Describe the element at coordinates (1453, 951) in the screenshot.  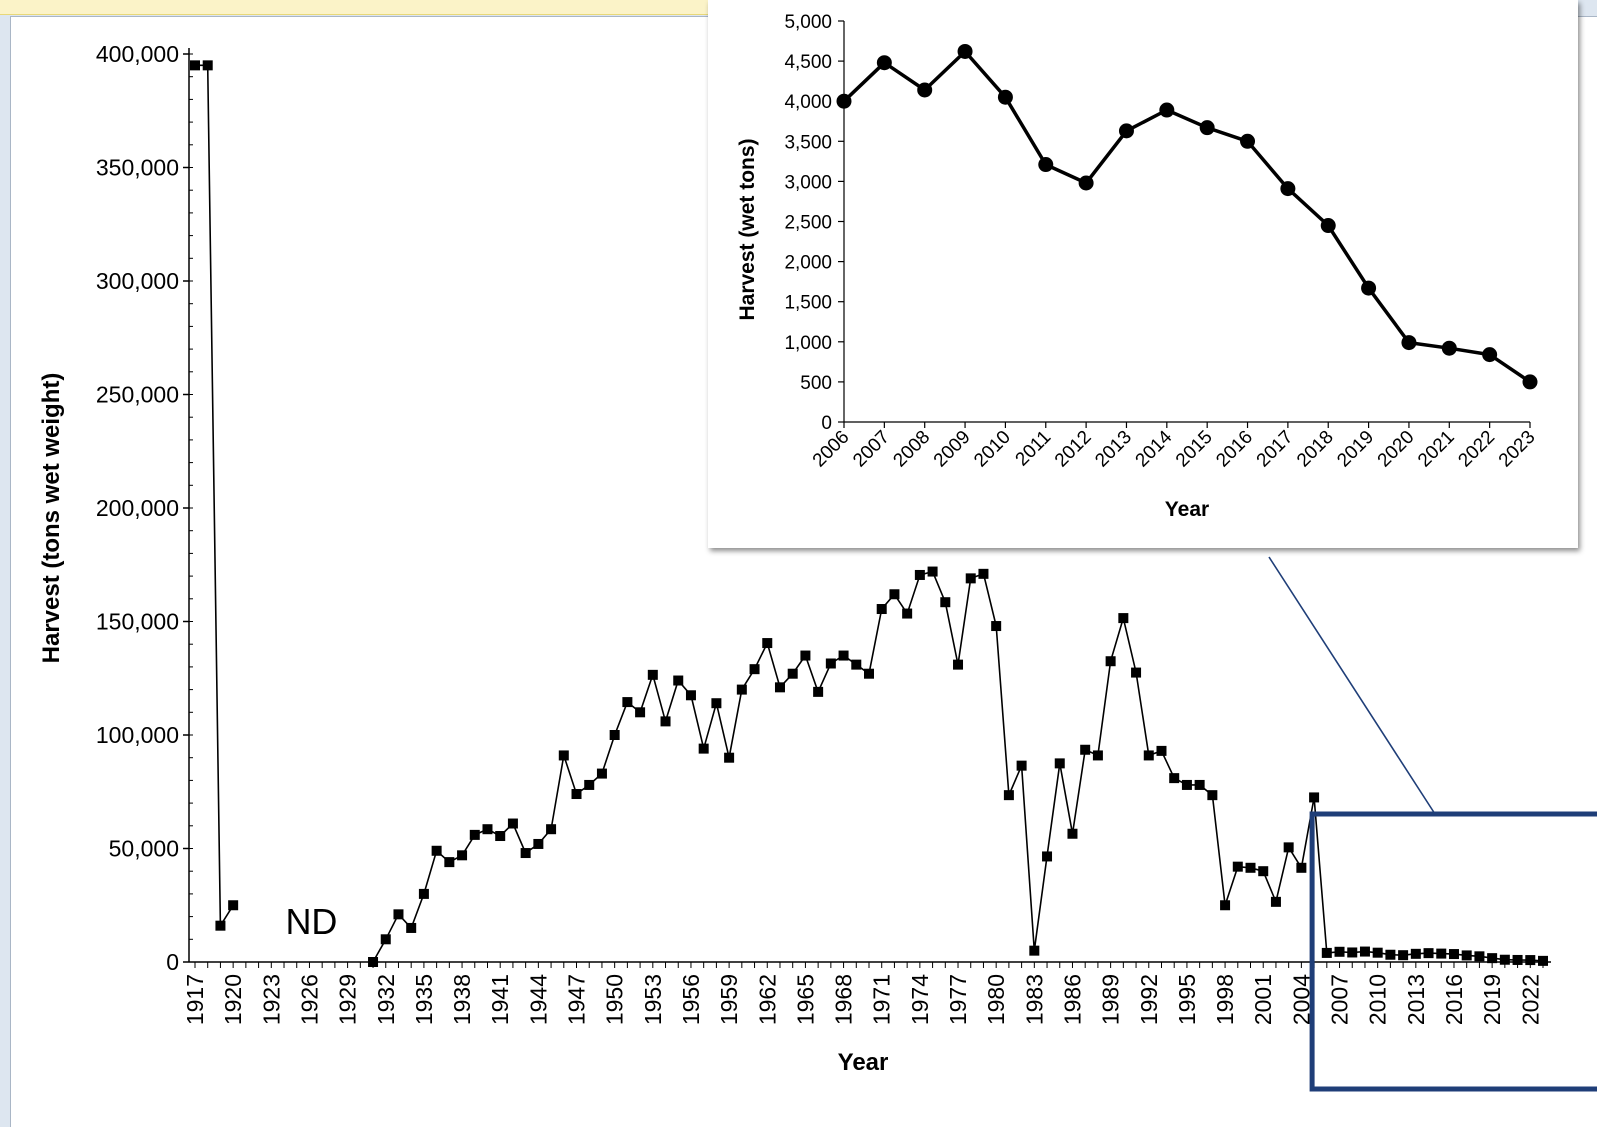
I see `inset-highlight-box` at that location.